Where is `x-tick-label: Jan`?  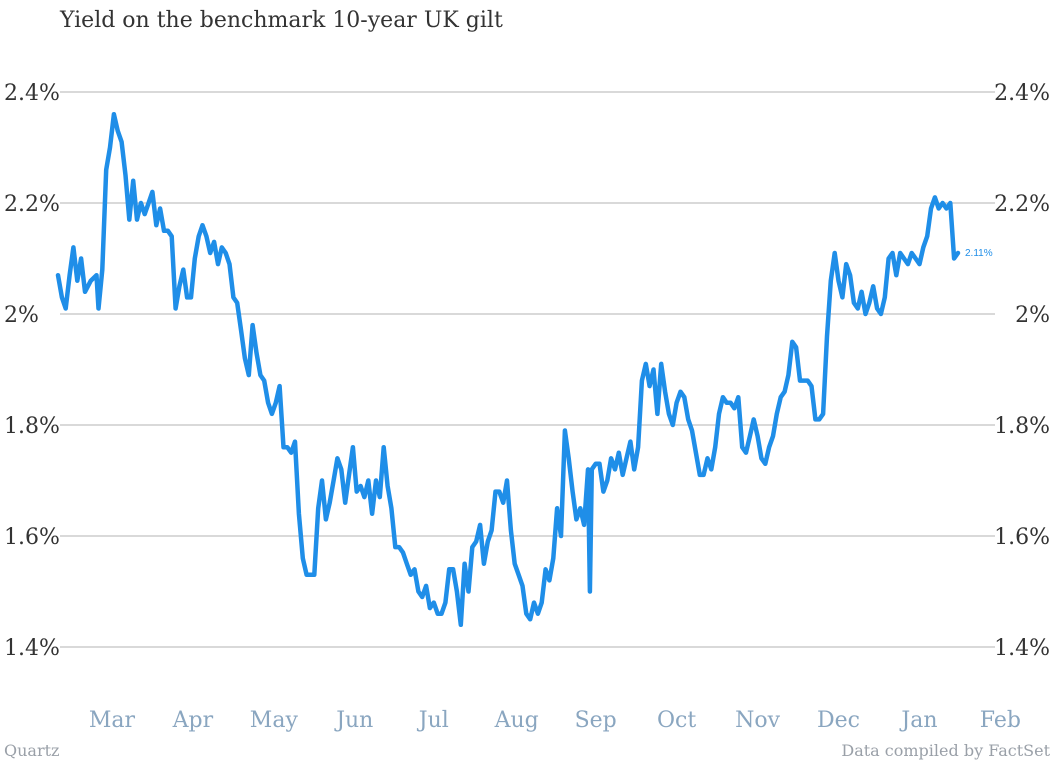
x-tick-label: Jan is located at coordinates (918, 720).